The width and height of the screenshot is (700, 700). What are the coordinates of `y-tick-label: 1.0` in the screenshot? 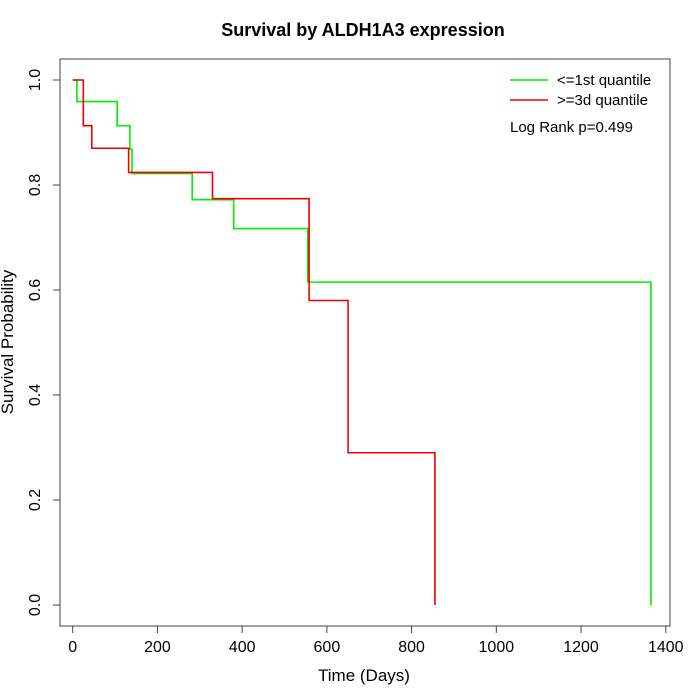 It's located at (35, 80).